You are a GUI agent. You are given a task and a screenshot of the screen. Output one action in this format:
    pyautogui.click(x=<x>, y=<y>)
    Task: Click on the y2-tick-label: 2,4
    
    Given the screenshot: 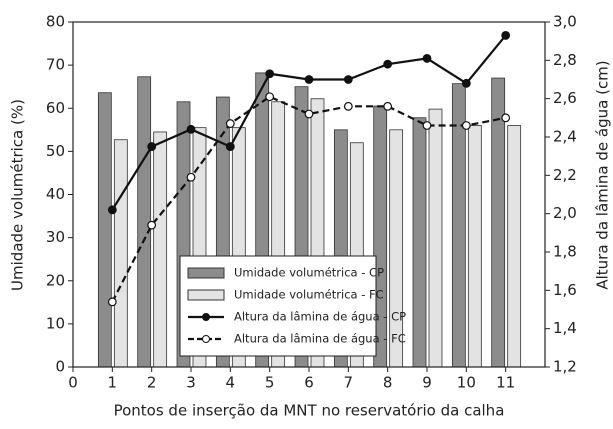 What is the action you would take?
    pyautogui.click(x=565, y=137)
    